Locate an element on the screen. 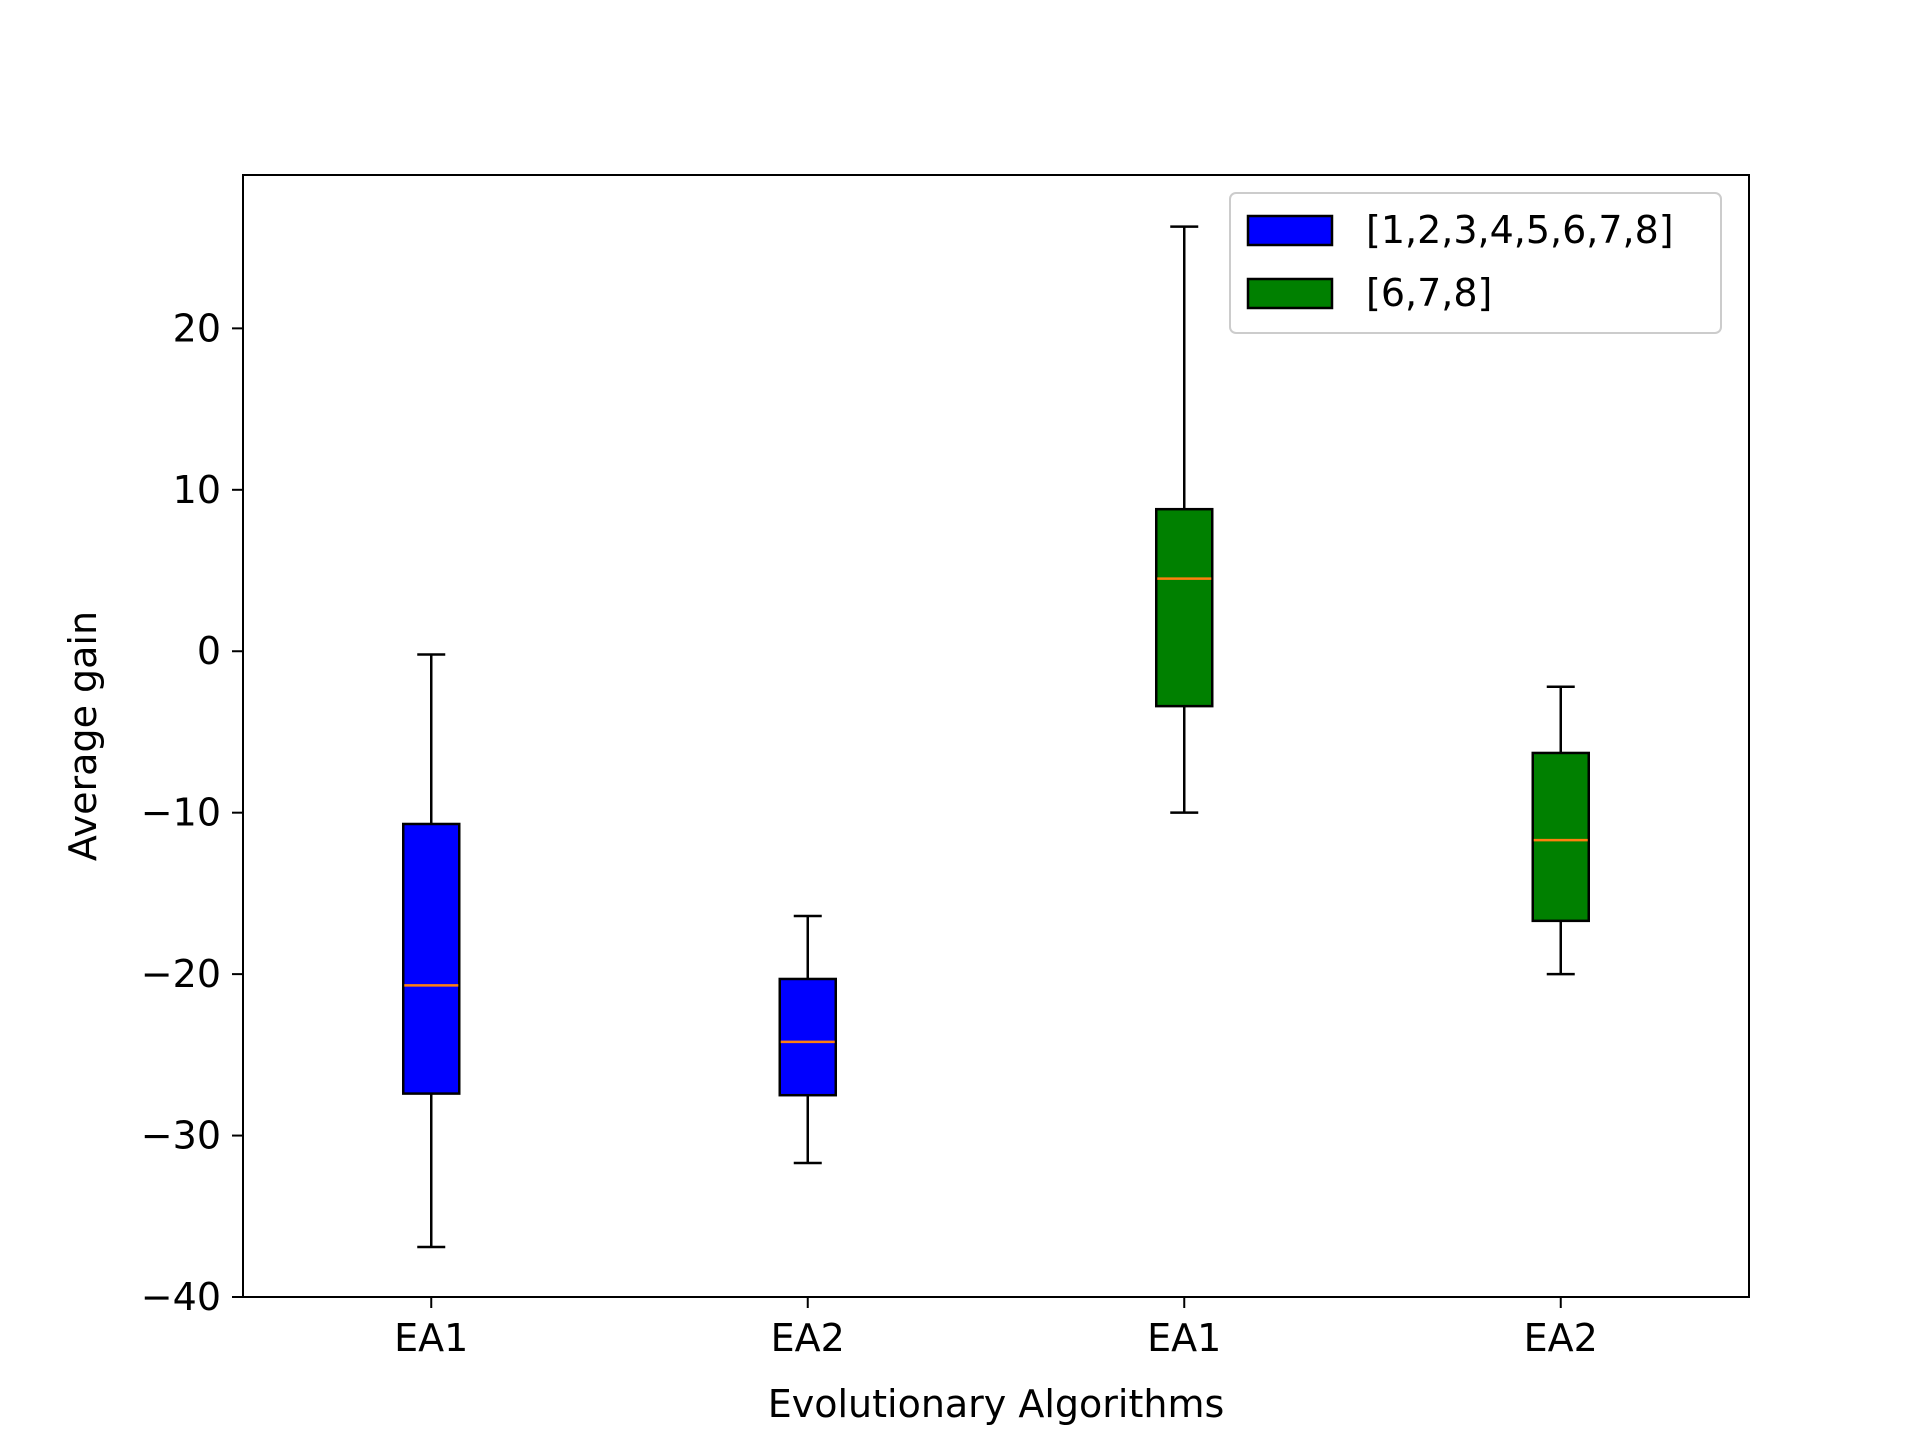 The image size is (1920, 1440). legend: [1,2,3,4,5,6,7,8] [6,7,8] is located at coordinates (1475, 263).